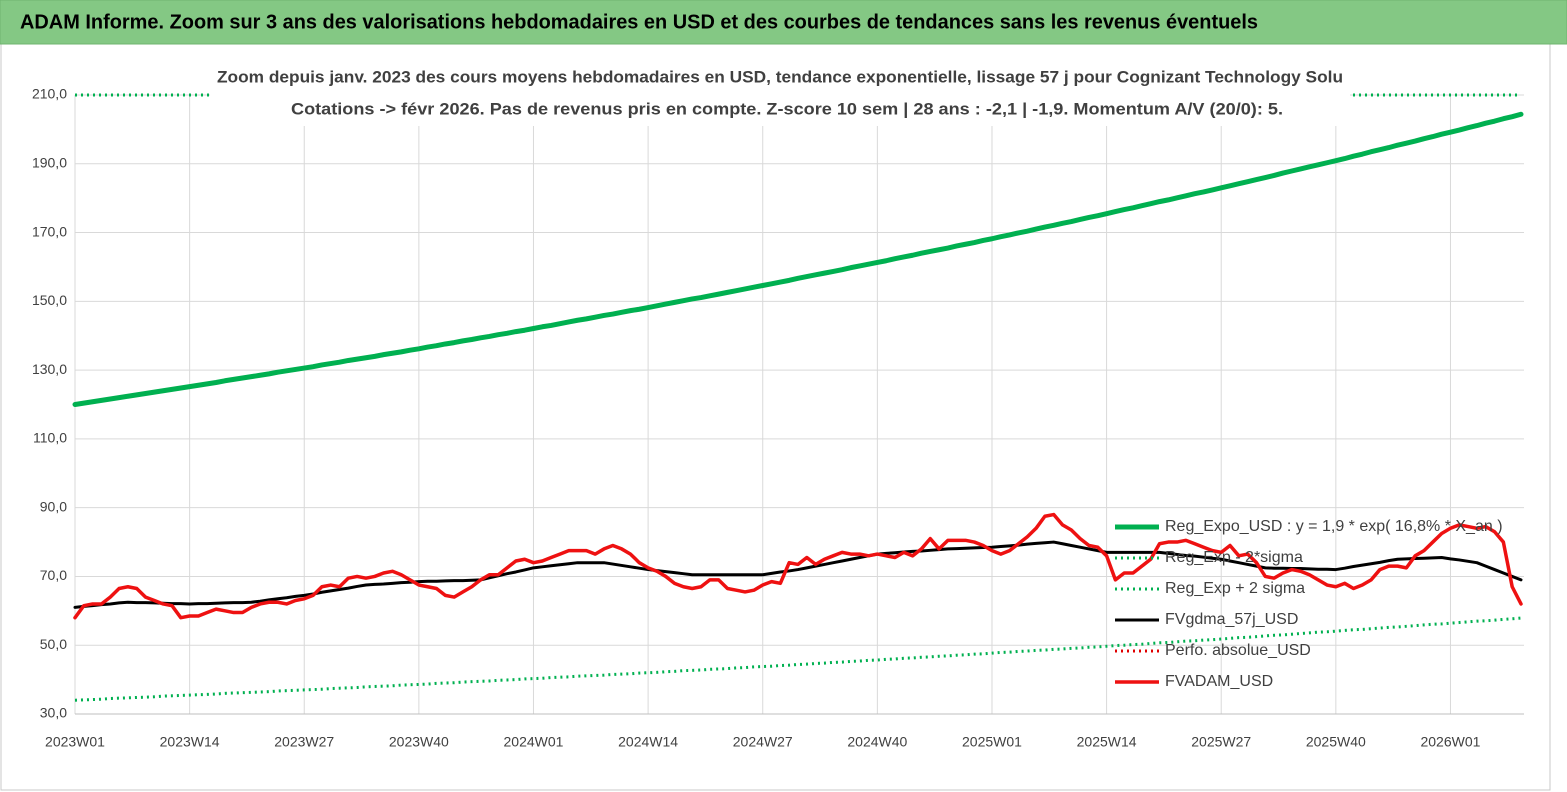 The height and width of the screenshot is (792, 1567). I want to click on x-tick-label: 2025W01, so click(992, 742).